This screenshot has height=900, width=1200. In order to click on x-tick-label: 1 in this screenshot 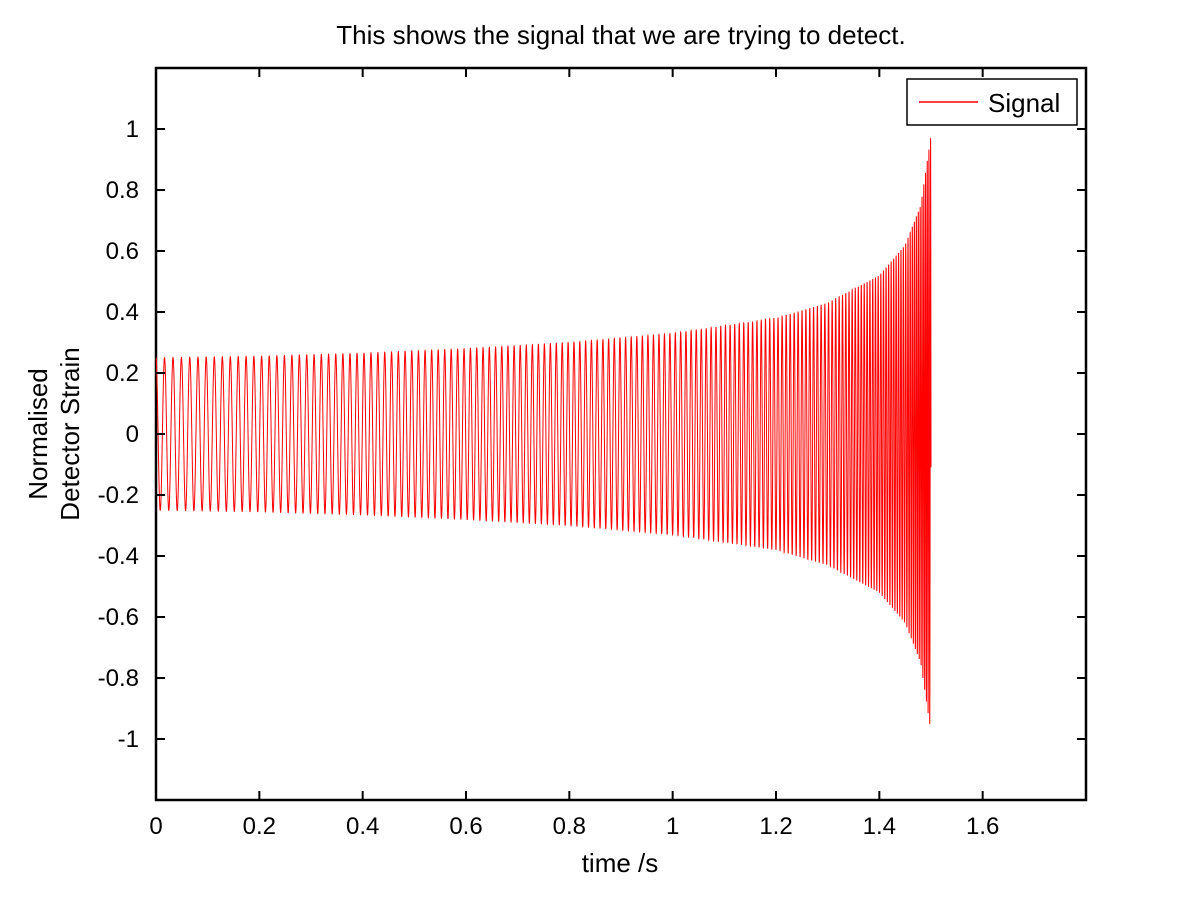, I will do `click(672, 826)`.